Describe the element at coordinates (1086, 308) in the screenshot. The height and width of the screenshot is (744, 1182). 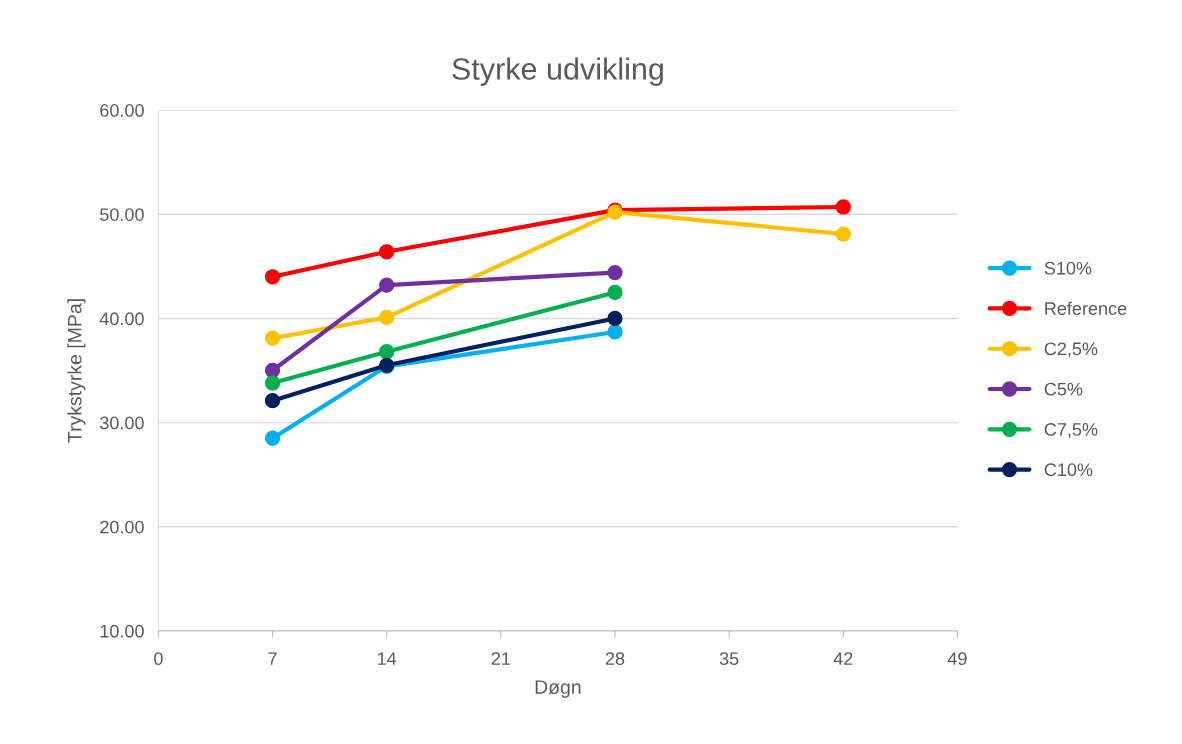
I see `legend-label: Reference` at that location.